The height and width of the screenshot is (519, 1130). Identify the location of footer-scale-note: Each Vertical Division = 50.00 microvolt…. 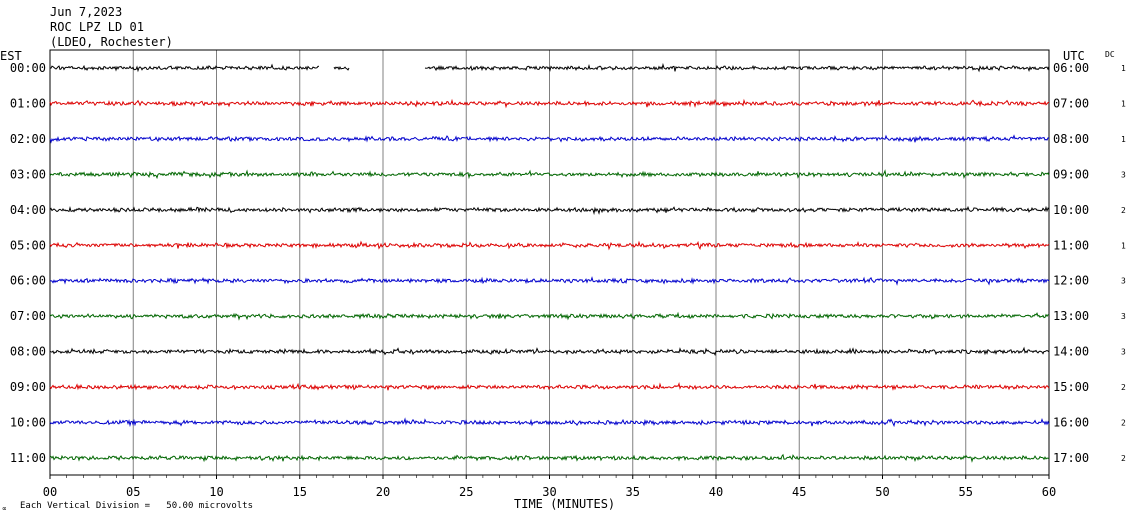
(136, 506).